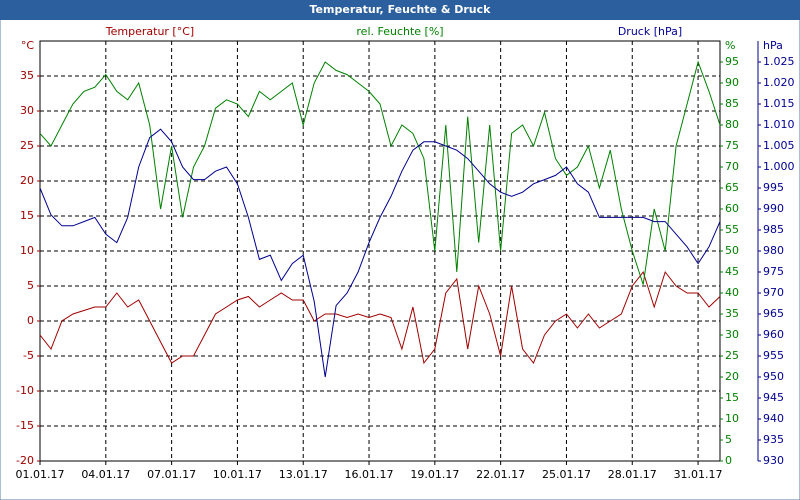 This screenshot has height=500, width=800. Describe the element at coordinates (773, 45) in the screenshot. I see `y3-unit: hPa` at that location.